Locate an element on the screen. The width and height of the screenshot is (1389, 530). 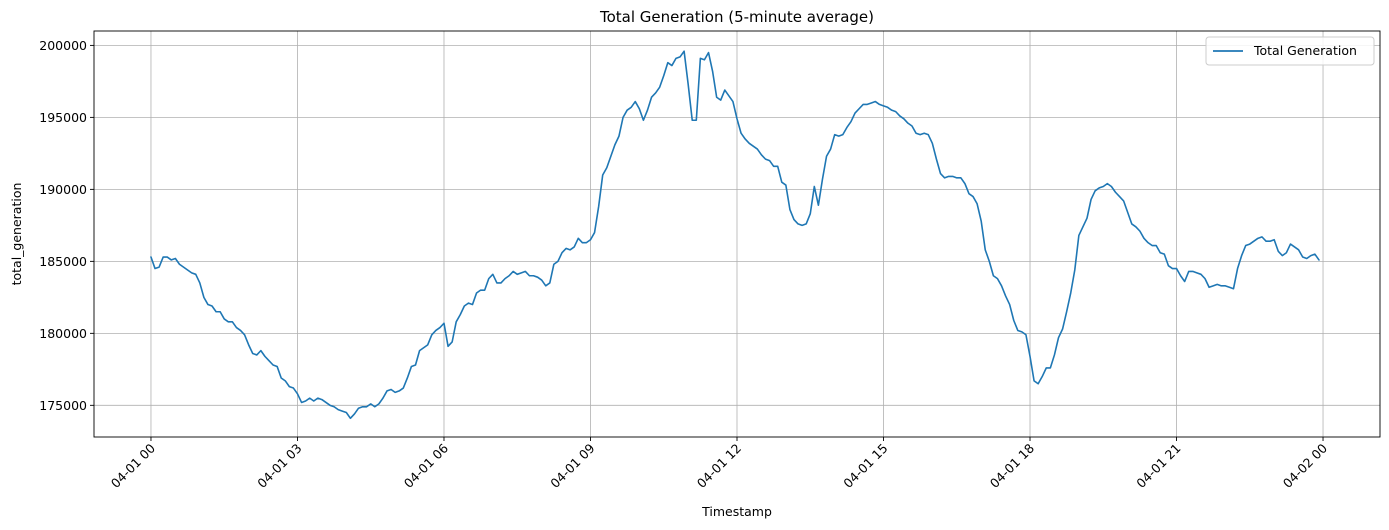
legend-label: Total Generation is located at coordinates (1305, 50).